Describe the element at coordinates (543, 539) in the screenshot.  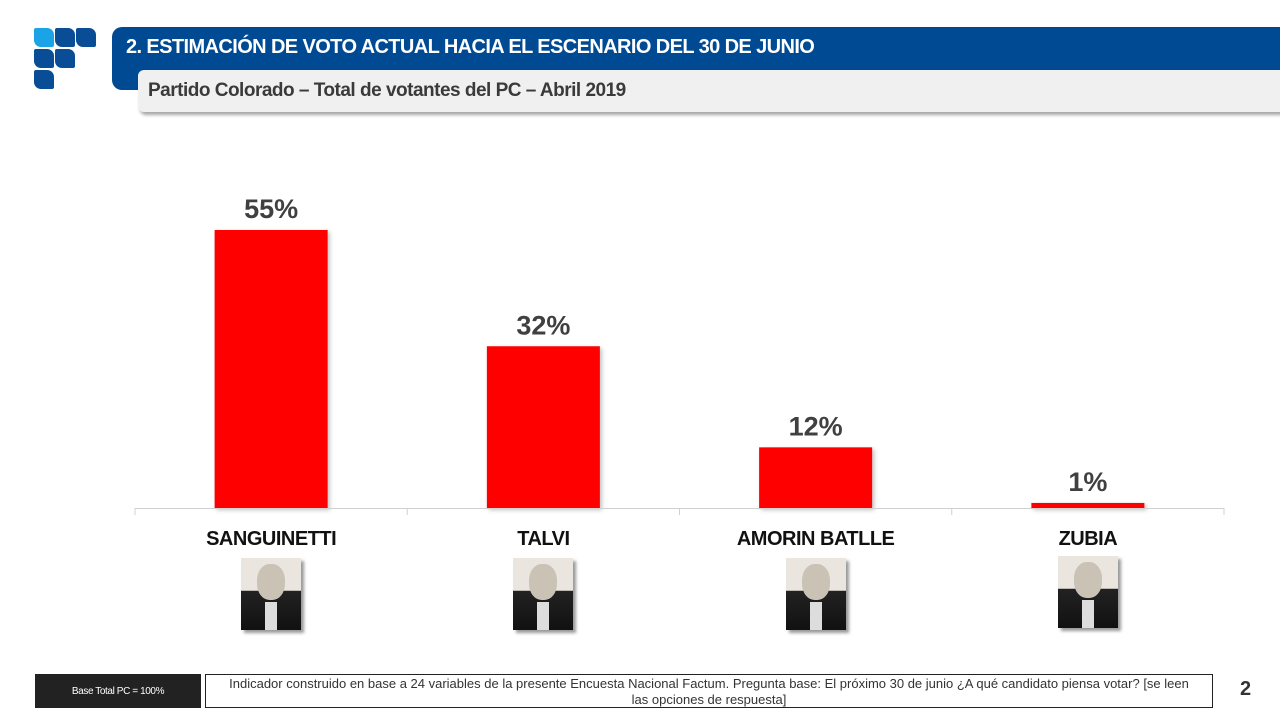
I see `category-label: TALVI` at that location.